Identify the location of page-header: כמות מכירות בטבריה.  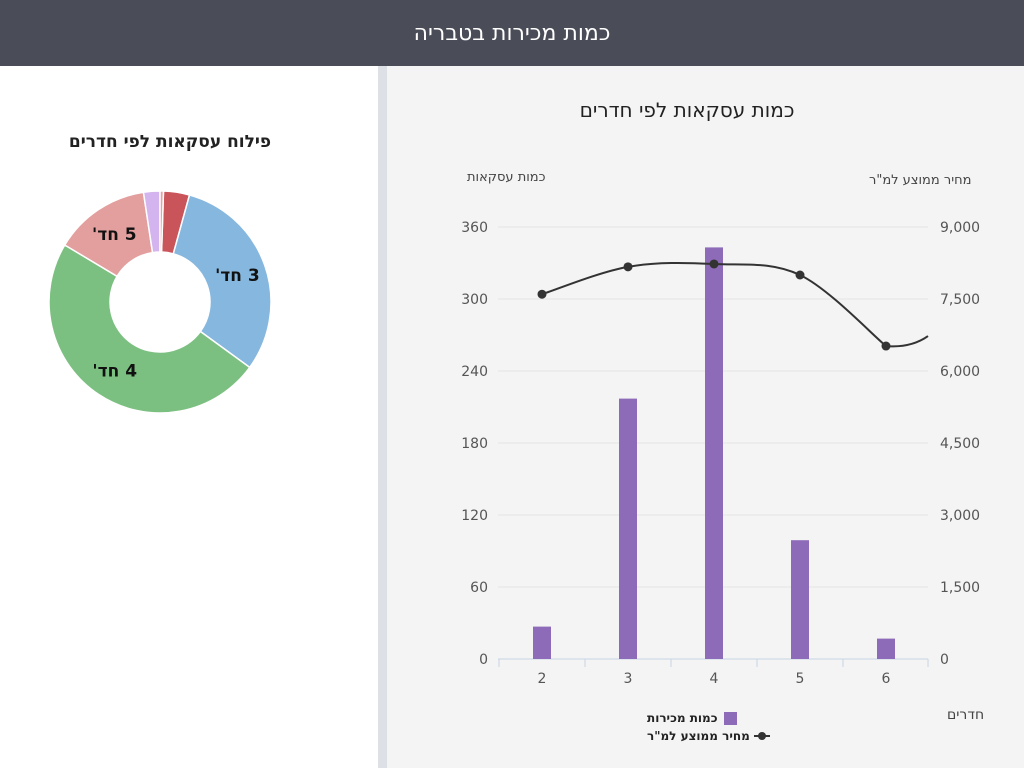
(512, 33).